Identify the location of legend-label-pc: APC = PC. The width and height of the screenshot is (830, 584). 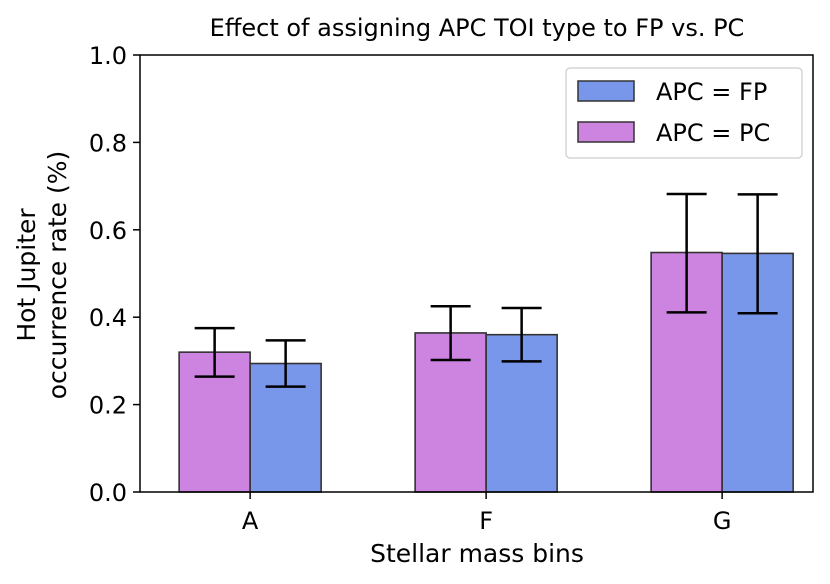
(713, 133).